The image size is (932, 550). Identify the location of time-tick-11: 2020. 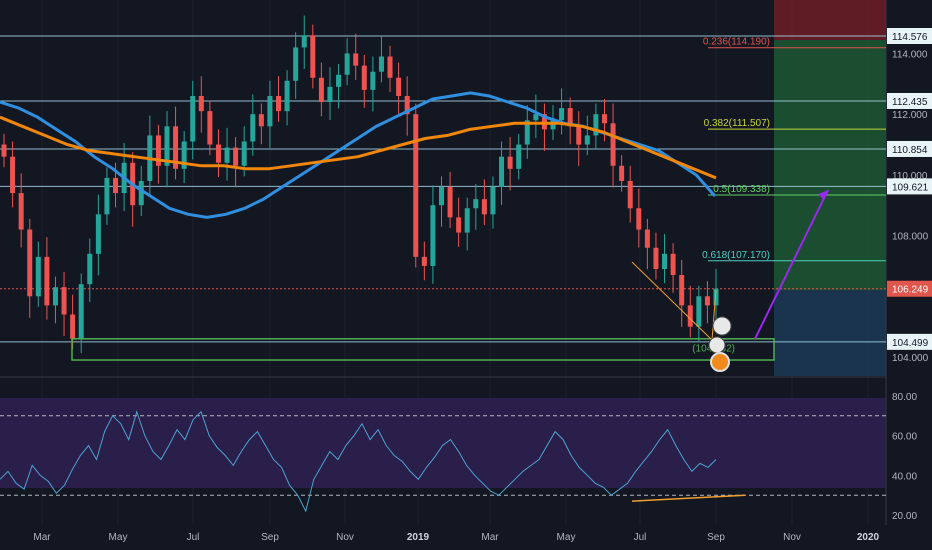
(868, 537).